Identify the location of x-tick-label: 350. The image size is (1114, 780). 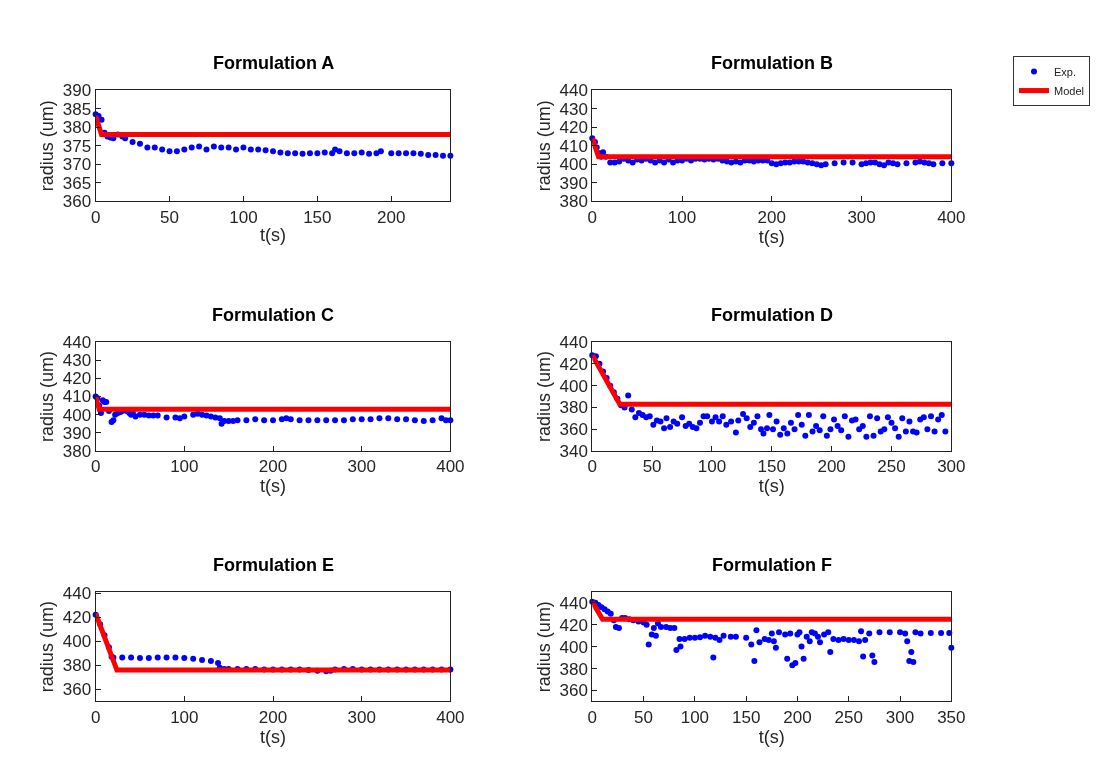
(951, 717).